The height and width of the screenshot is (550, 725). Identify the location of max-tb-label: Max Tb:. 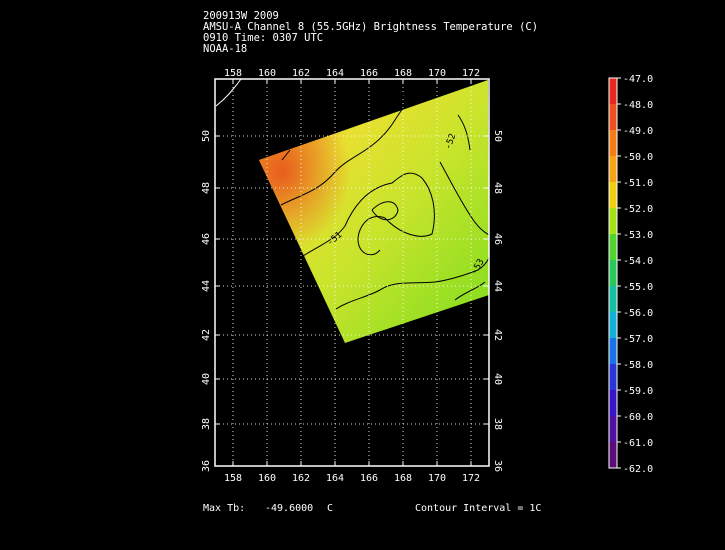
(224, 508).